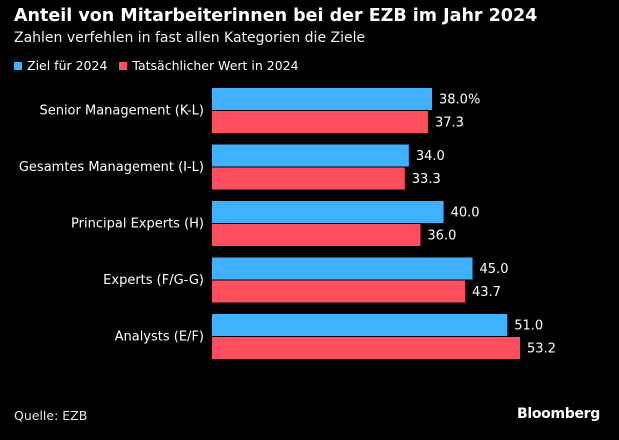 Image resolution: width=619 pixels, height=440 pixels. Describe the element at coordinates (441, 236) in the screenshot. I see `value-label: 36.0` at that location.